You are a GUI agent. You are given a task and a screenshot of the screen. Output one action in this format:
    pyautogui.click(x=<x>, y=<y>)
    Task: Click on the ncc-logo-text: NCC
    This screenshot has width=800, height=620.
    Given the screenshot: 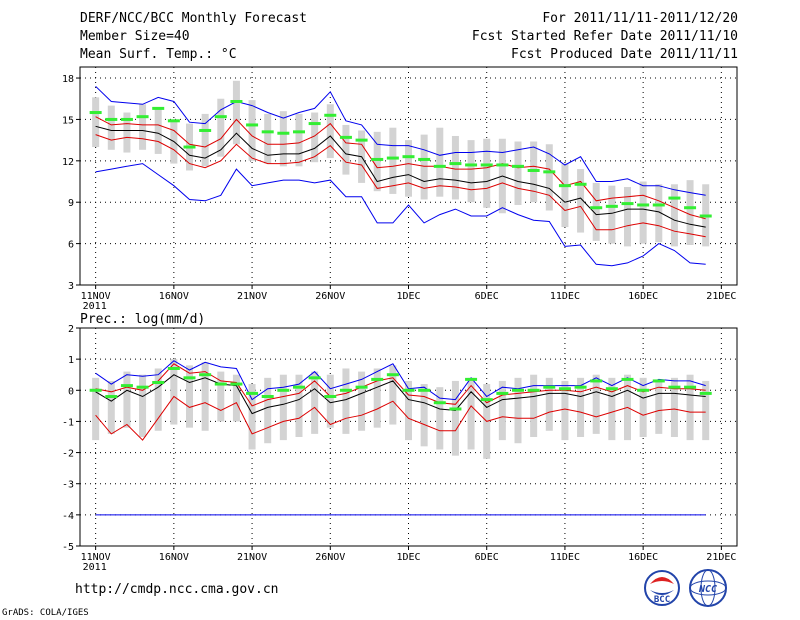 What is the action you would take?
    pyautogui.click(x=707, y=589)
    